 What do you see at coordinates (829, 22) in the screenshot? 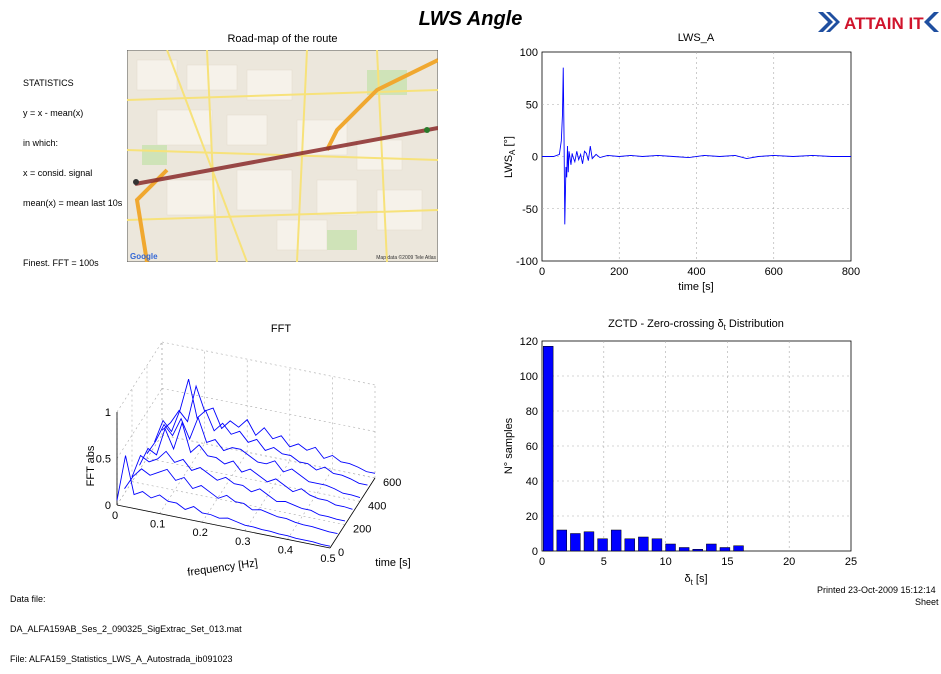
I see `chevron-right-icon` at bounding box center [829, 22].